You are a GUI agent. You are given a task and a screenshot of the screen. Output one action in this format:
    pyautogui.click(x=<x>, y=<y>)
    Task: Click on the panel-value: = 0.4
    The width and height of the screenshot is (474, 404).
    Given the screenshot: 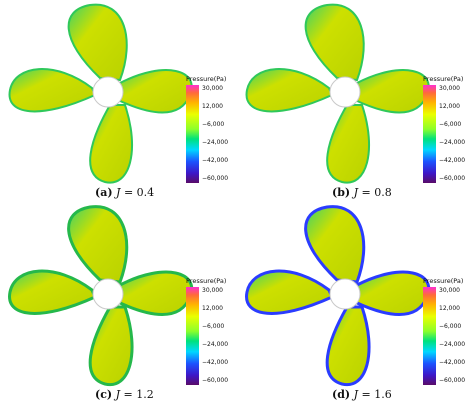 What is the action you would take?
    pyautogui.click(x=139, y=192)
    